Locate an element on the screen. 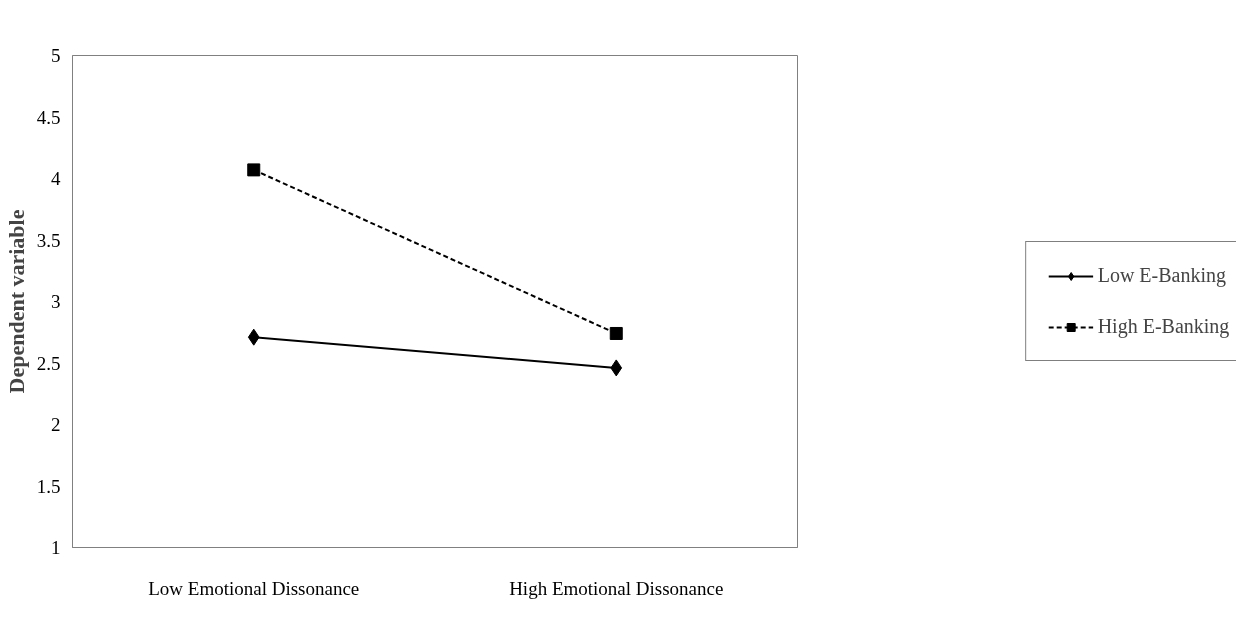 This screenshot has width=1236, height=641. x-tick-label: High Emotional Dissonance is located at coordinates (616, 588).